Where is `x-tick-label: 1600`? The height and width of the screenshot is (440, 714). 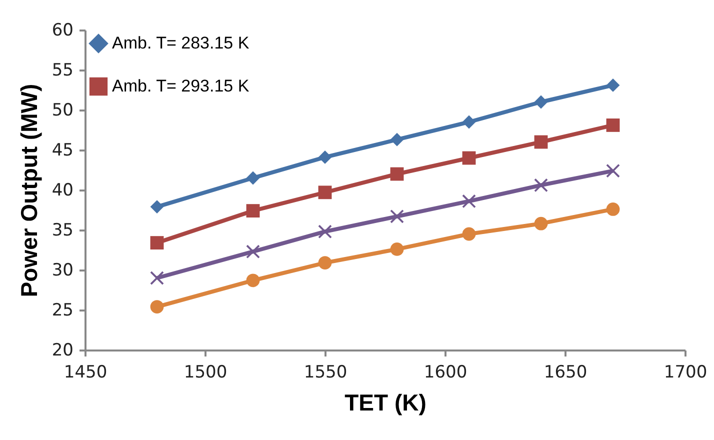
x-tick-label: 1600 is located at coordinates (446, 372).